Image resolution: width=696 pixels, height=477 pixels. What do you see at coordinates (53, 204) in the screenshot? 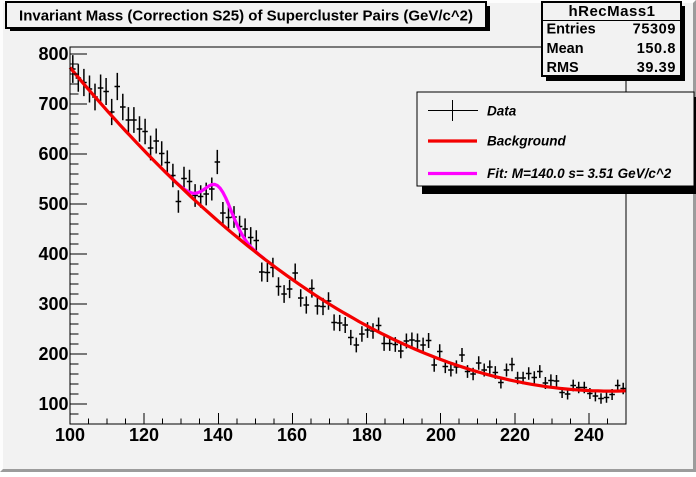
I see `svg-text: 500` at bounding box center [53, 204].